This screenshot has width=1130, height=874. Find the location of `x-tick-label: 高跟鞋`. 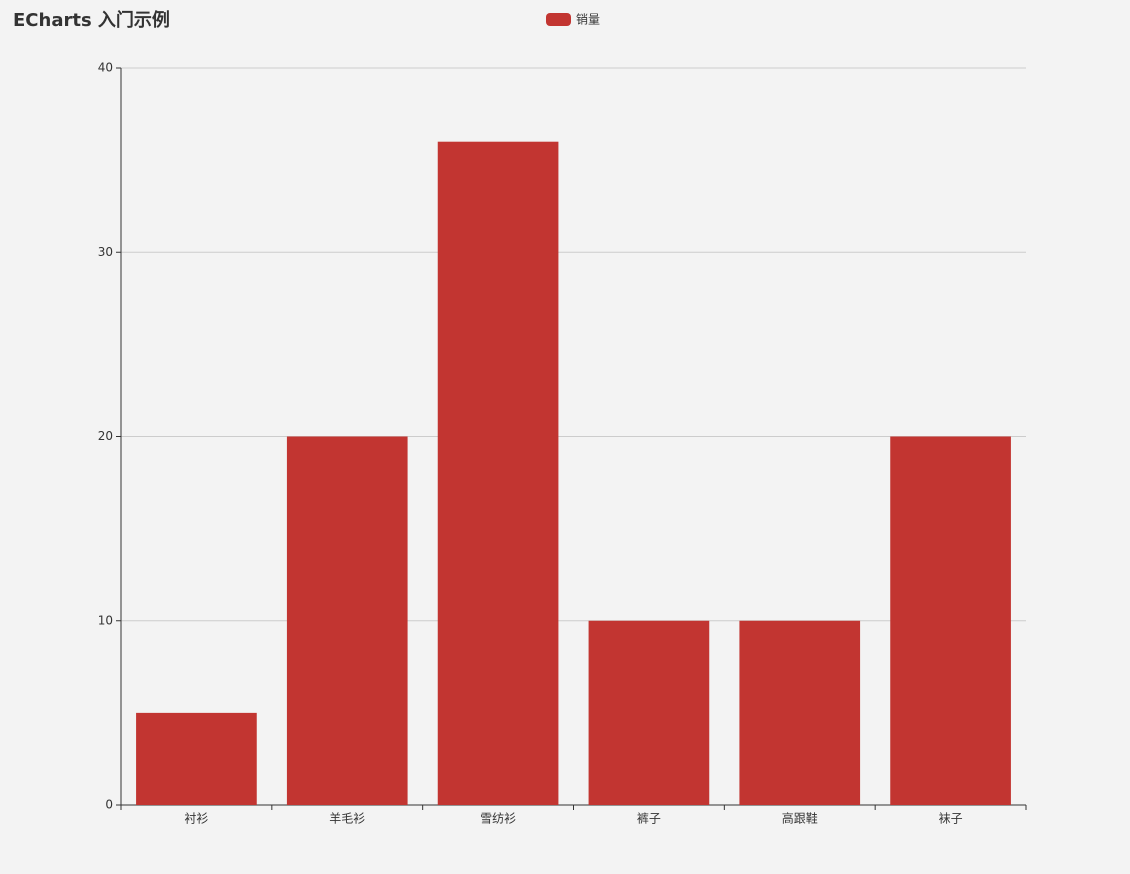

x-tick-label: 高跟鞋 is located at coordinates (800, 818).